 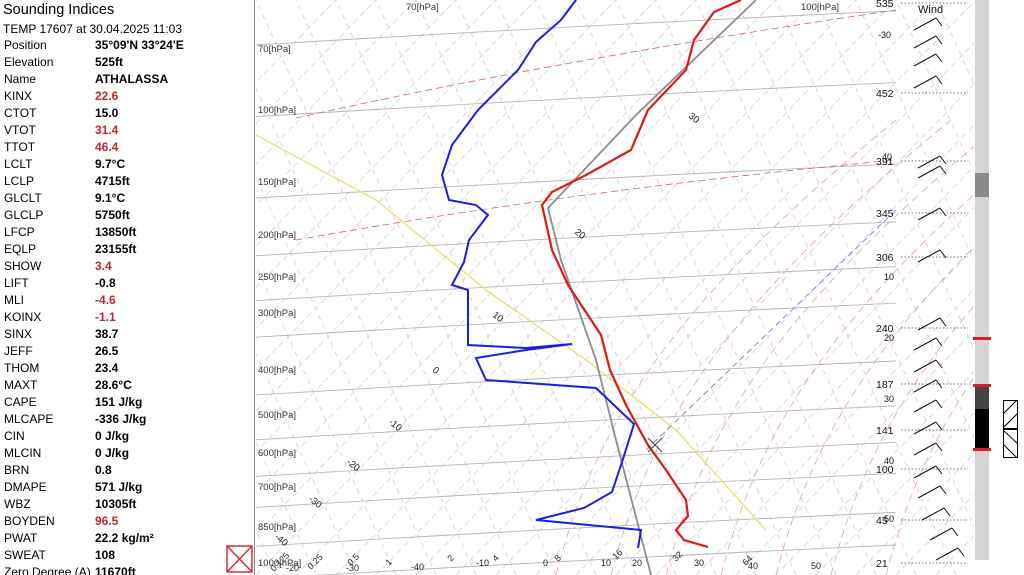 What do you see at coordinates (422, 7) in the screenshot?
I see `pressure-label: 70[hPa]` at bounding box center [422, 7].